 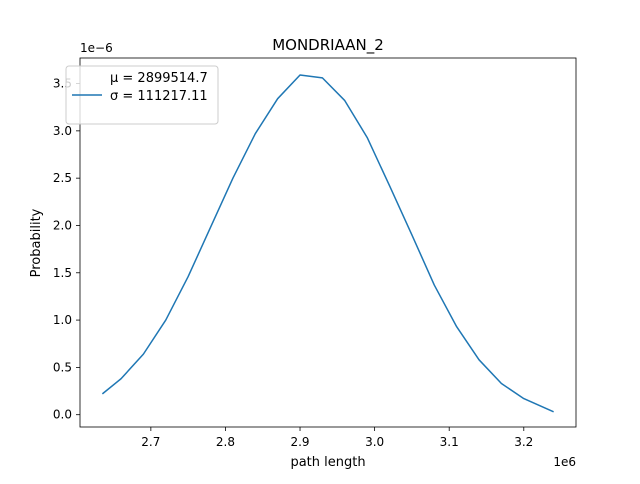 I want to click on x-axis-ticks: 2.7 2.8 2.9 3.0 3.1 3.2, so click(x=337, y=438).